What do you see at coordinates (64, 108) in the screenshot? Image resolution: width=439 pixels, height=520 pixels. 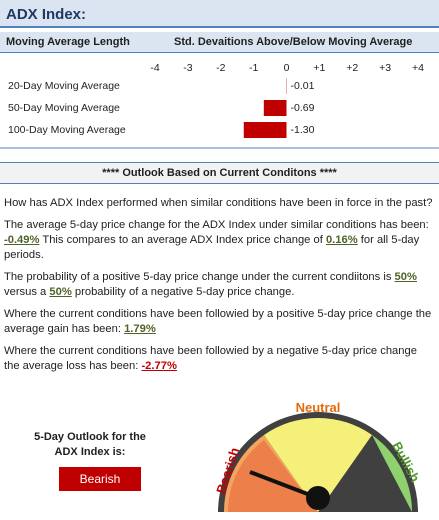 I see `category-label: 50-Day Moving Average` at bounding box center [64, 108].